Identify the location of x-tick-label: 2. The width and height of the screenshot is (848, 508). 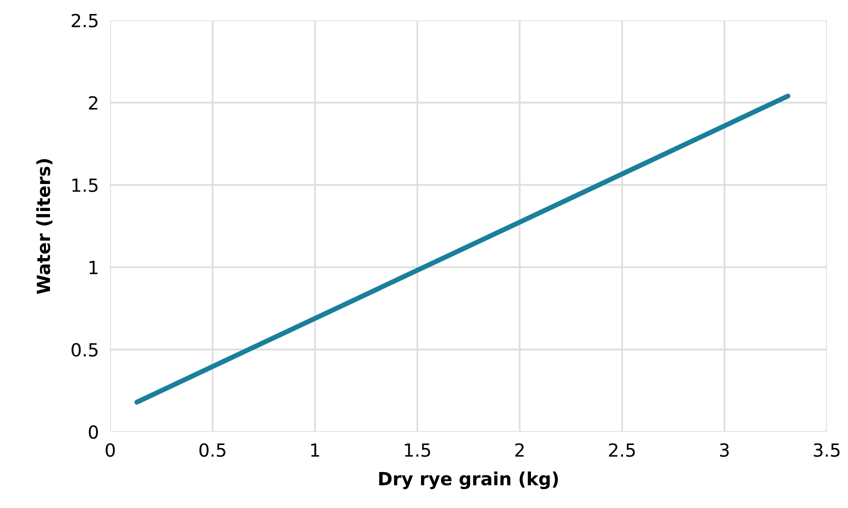
(519, 450).